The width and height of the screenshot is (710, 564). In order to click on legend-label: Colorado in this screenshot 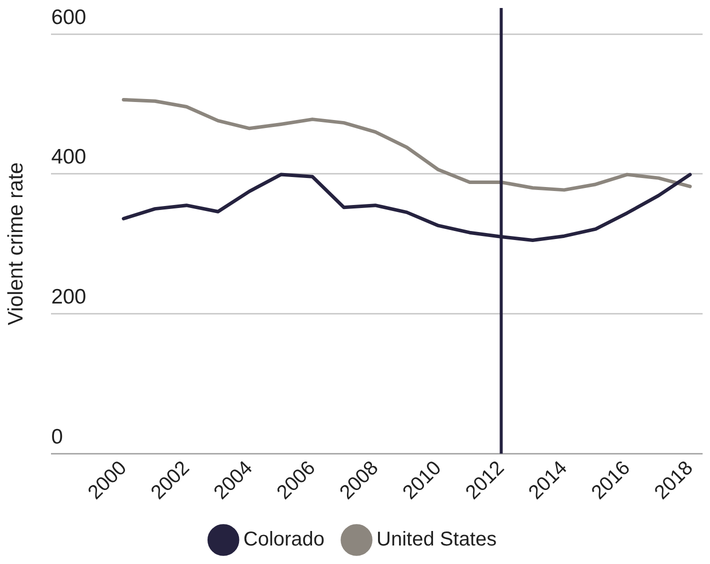, I will do `click(284, 539)`.